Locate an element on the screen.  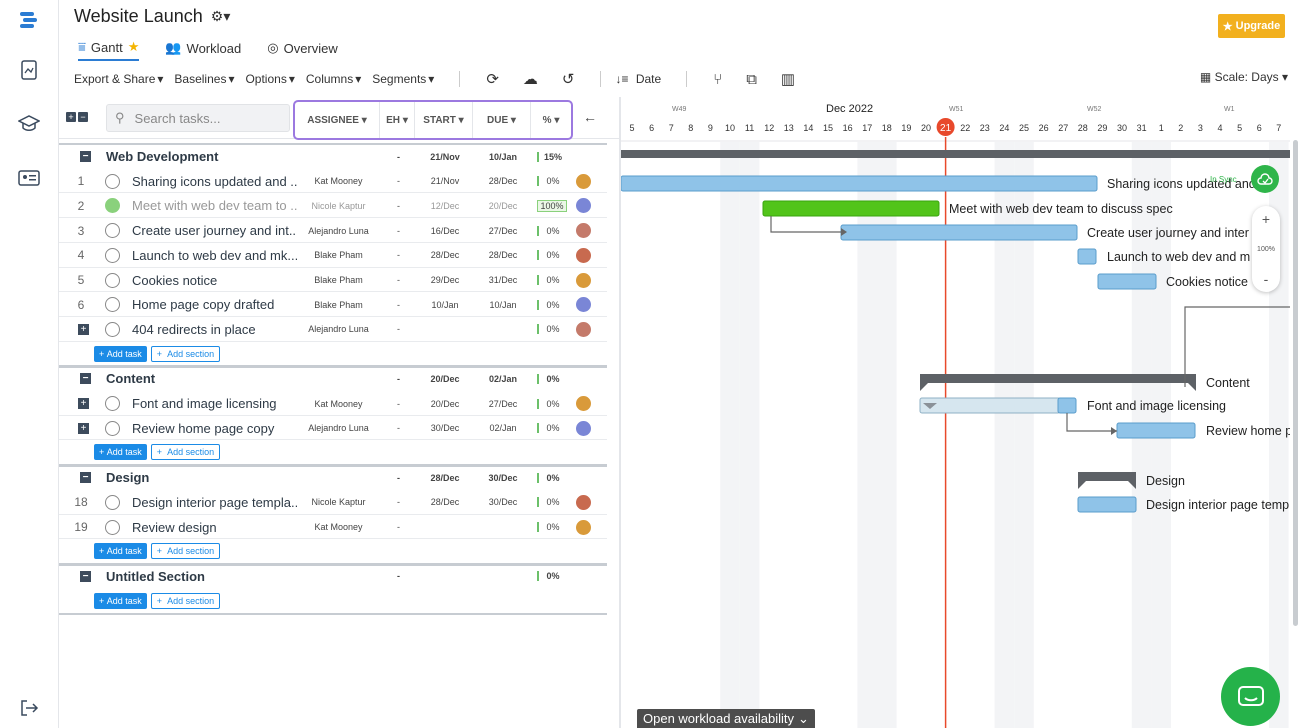
start-date-cell: 29/Dec is located at coordinates (445, 280).